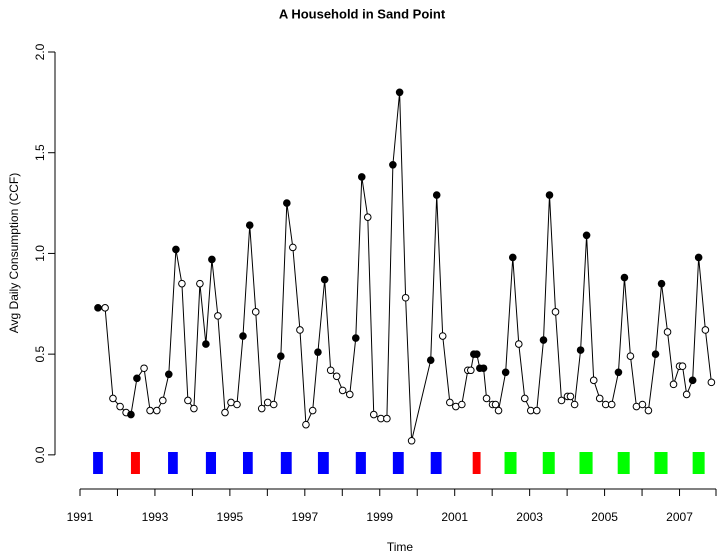 The height and width of the screenshot is (556, 717). Describe the element at coordinates (604, 517) in the screenshot. I see `x-tick-label: 2005` at that location.